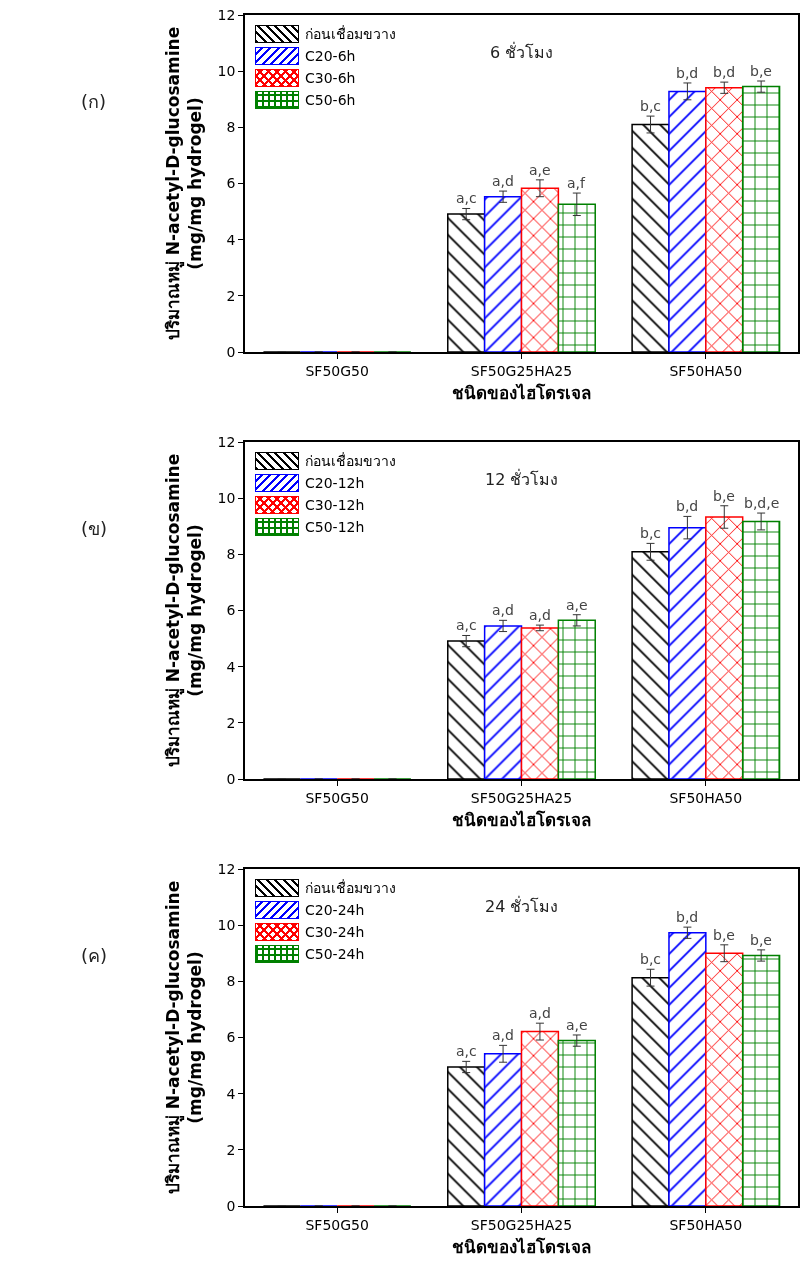  What do you see at coordinates (335, 505) in the screenshot?
I see `legend-label: C30-12h` at bounding box center [335, 505].